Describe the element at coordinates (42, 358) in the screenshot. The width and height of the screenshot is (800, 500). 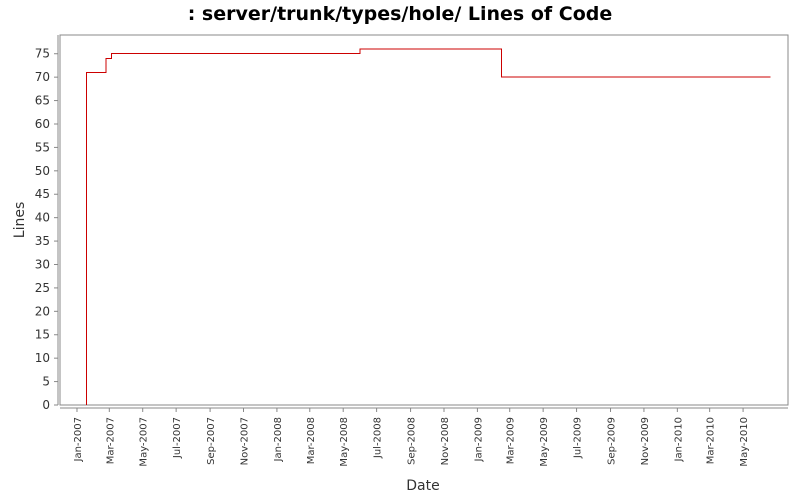
I see `y-tick-label: 10` at that location.